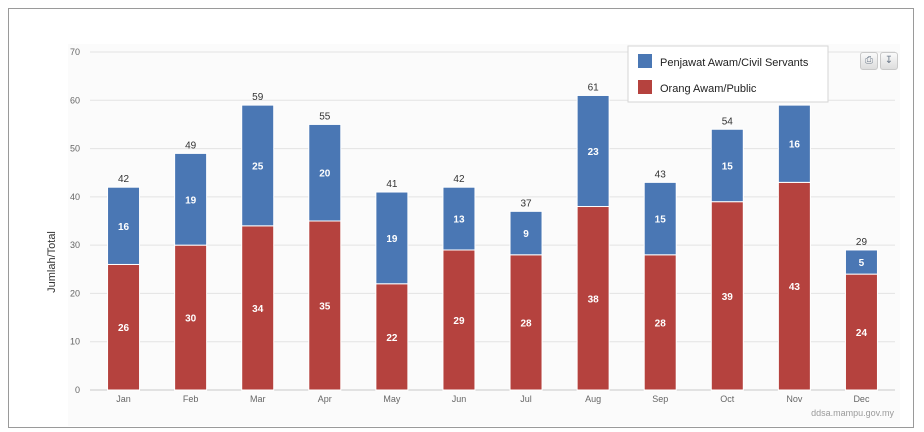 This screenshot has width=924, height=432. I want to click on y-axis-label: Jumlah/Total, so click(52, 262).